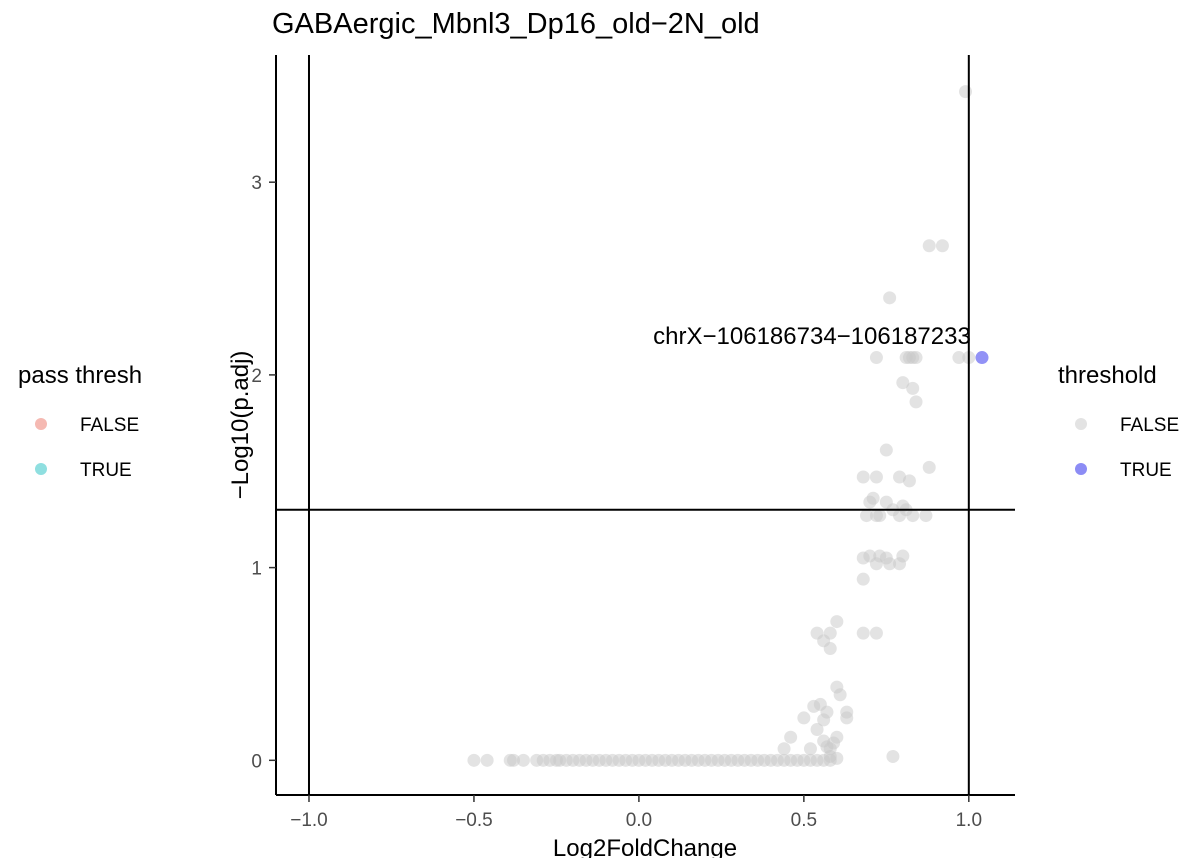  Describe the element at coordinates (1149, 425) in the screenshot. I see `legend-label-threshold-false: FALSE` at that location.